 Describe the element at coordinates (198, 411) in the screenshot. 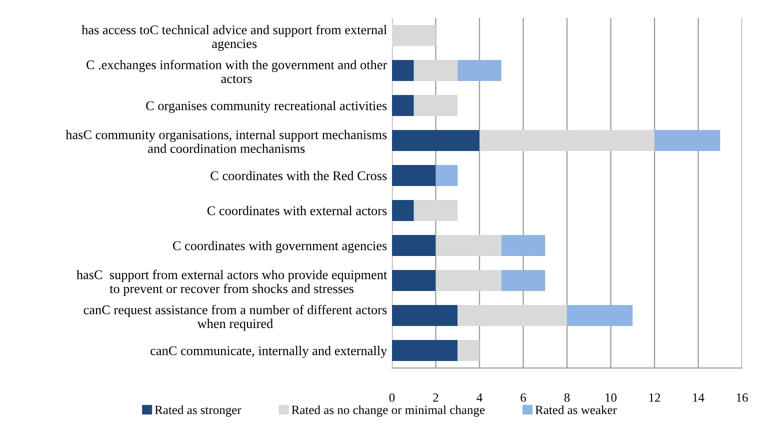

I see `legend-label: Rated as stronger` at that location.